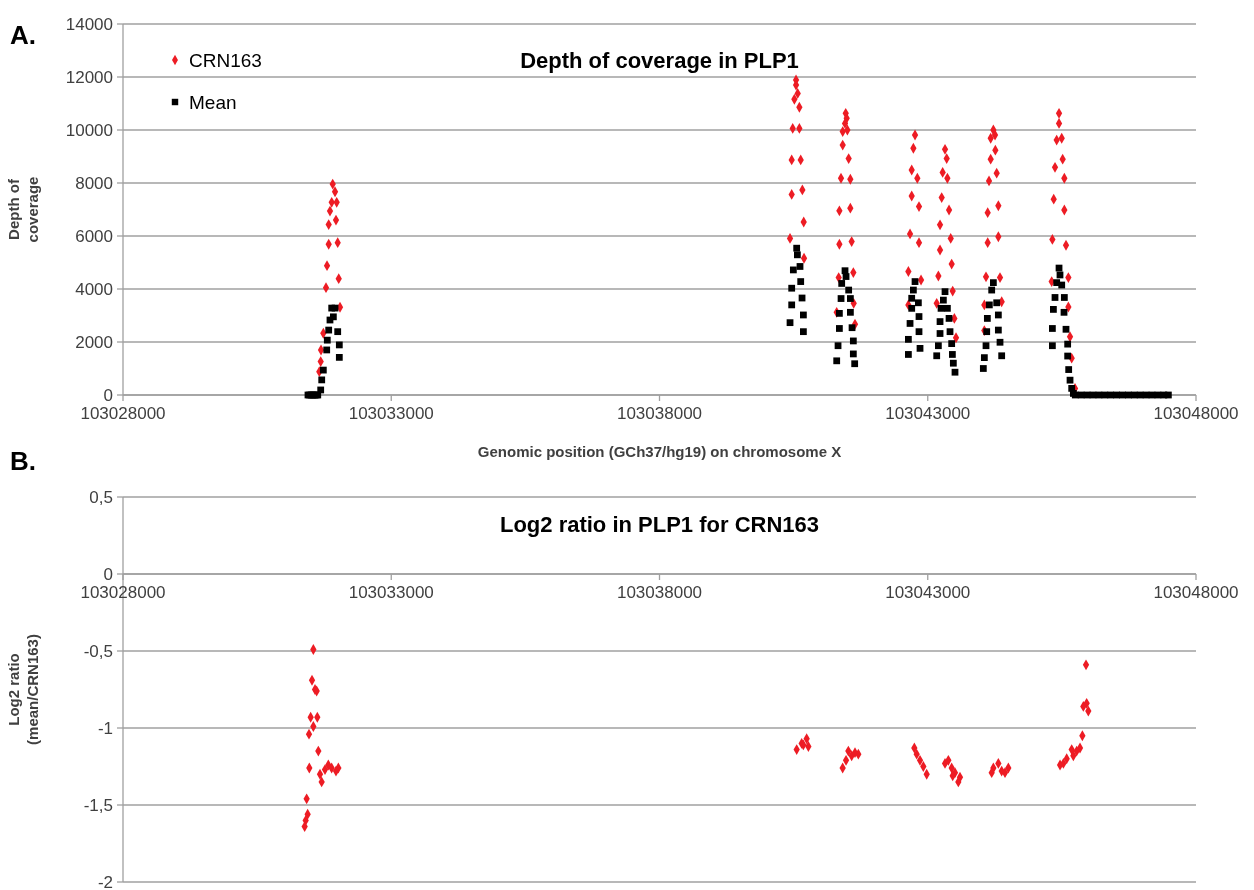 This screenshot has height=890, width=1254. Describe the element at coordinates (659, 524) in the screenshot. I see `text: Log2 ratio in PLP1 for CRN163` at that location.